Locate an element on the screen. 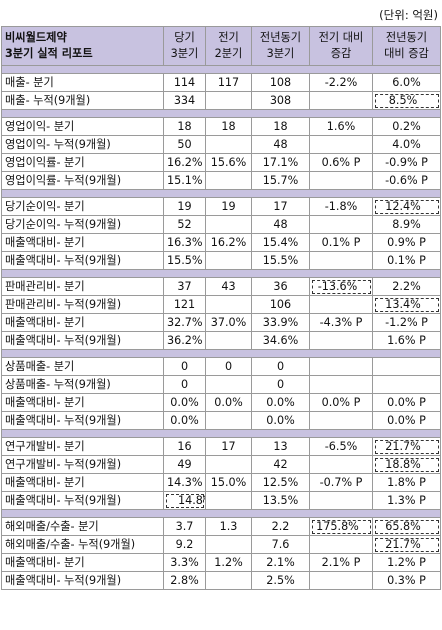 The width and height of the screenshot is (442, 630). row-label: 상품매출- 분기 is located at coordinates (82, 366).